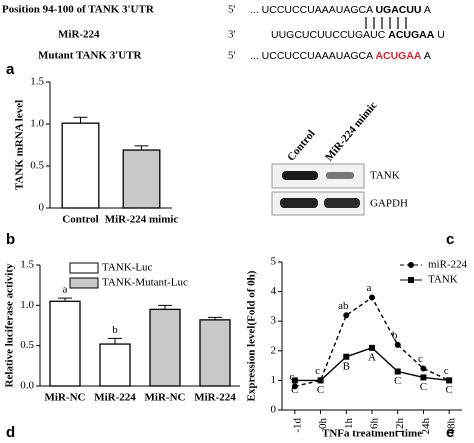 This screenshot has height=443, width=474. Describe the element at coordinates (10, 239) in the screenshot. I see `panel-label: b` at that location.